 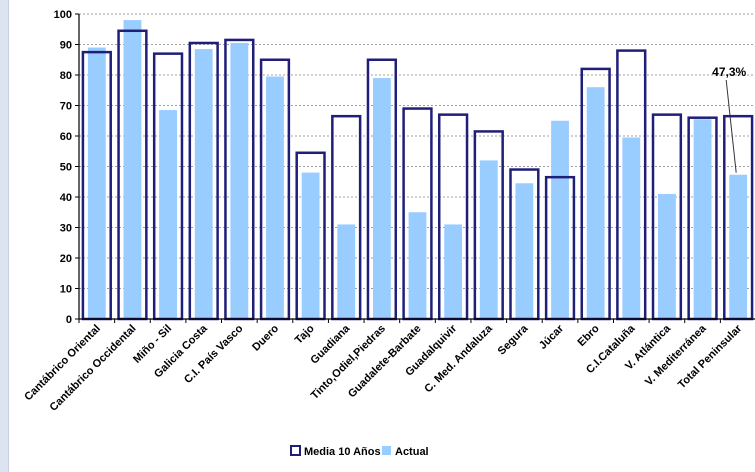 What do you see at coordinates (710, 356) in the screenshot?
I see `category-label: Total Peninsular` at bounding box center [710, 356].